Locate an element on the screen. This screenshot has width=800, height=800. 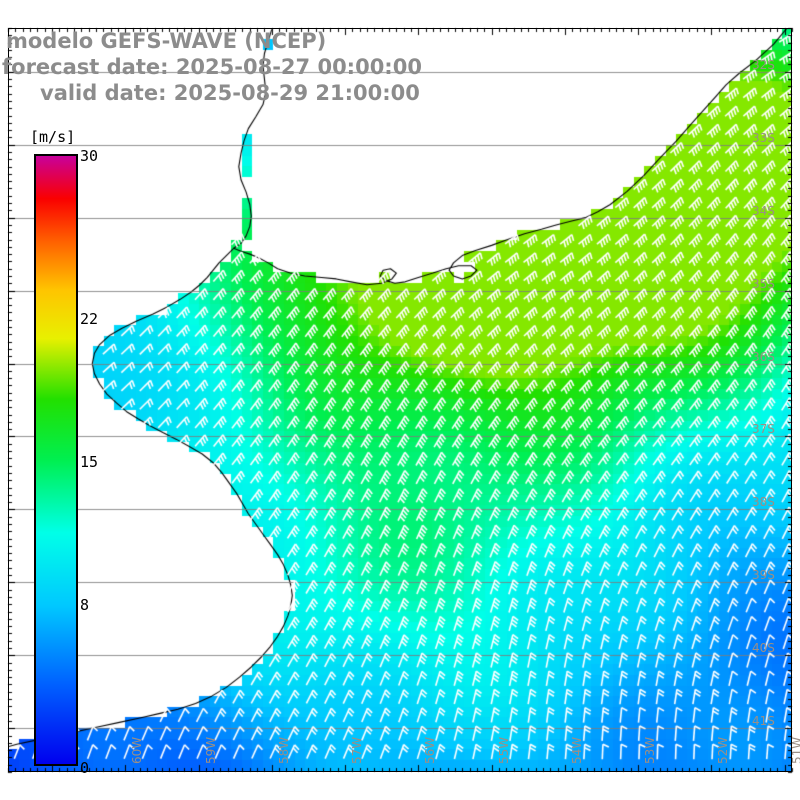
lon-label-55W: 55W is located at coordinates (503, 750).